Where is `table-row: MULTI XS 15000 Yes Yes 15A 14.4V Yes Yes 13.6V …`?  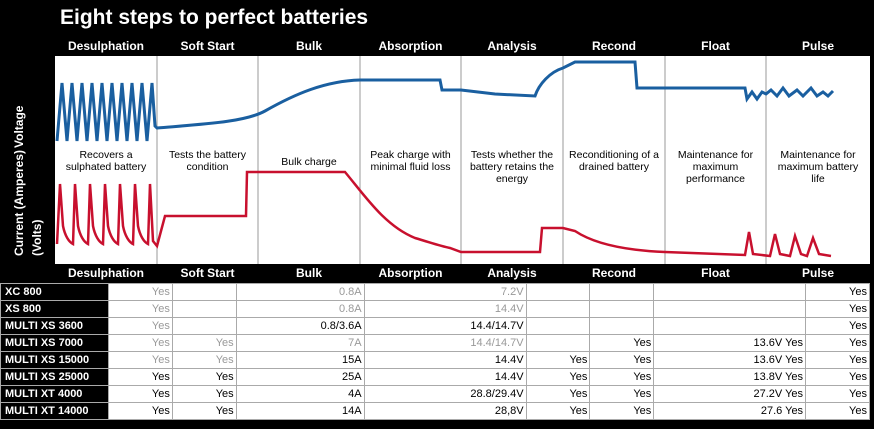
table-row: MULTI XS 15000 Yes Yes 15A 14.4V Yes Yes 13.6V … is located at coordinates (435, 360).